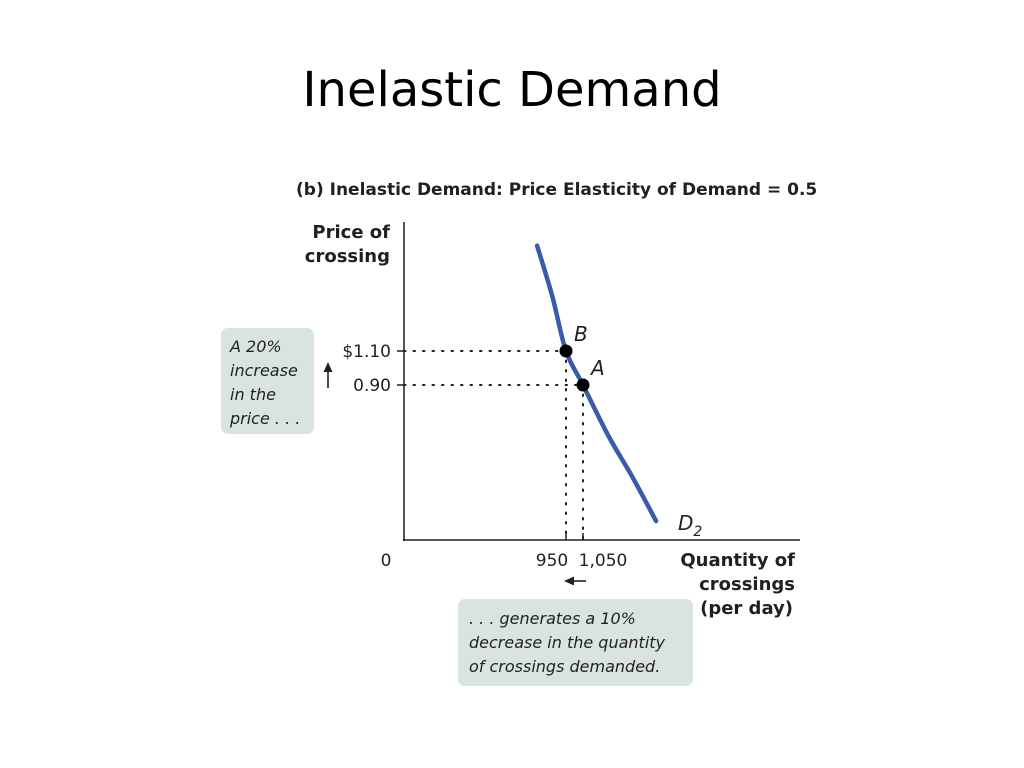 This screenshot has height=768, width=1024. I want to click on series-label-subscript: 2, so click(697, 532).